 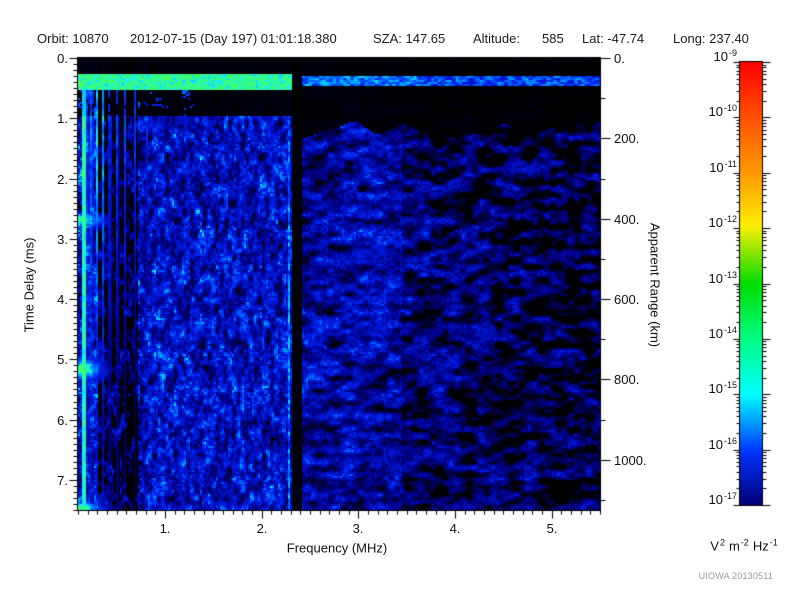 I want to click on colorbar-tick-label: 10-15, so click(x=722, y=388).